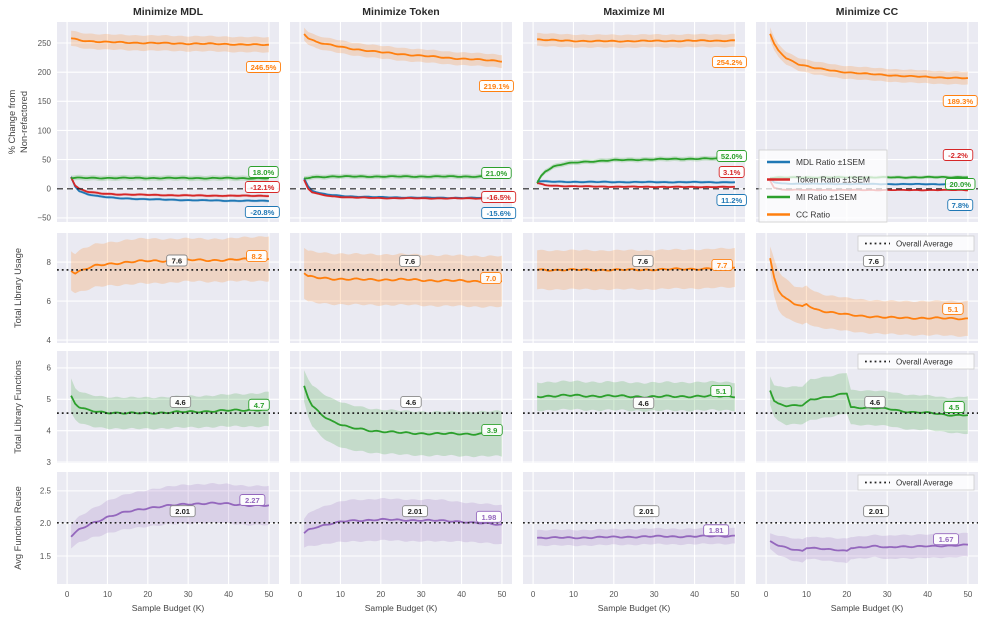 Image resolution: width=996 pixels, height=623 pixels. Describe the element at coordinates (169, 122) in the screenshot. I see `subplot-r1c1: 246.5% 18.0% -12.1% -20.8%` at that location.